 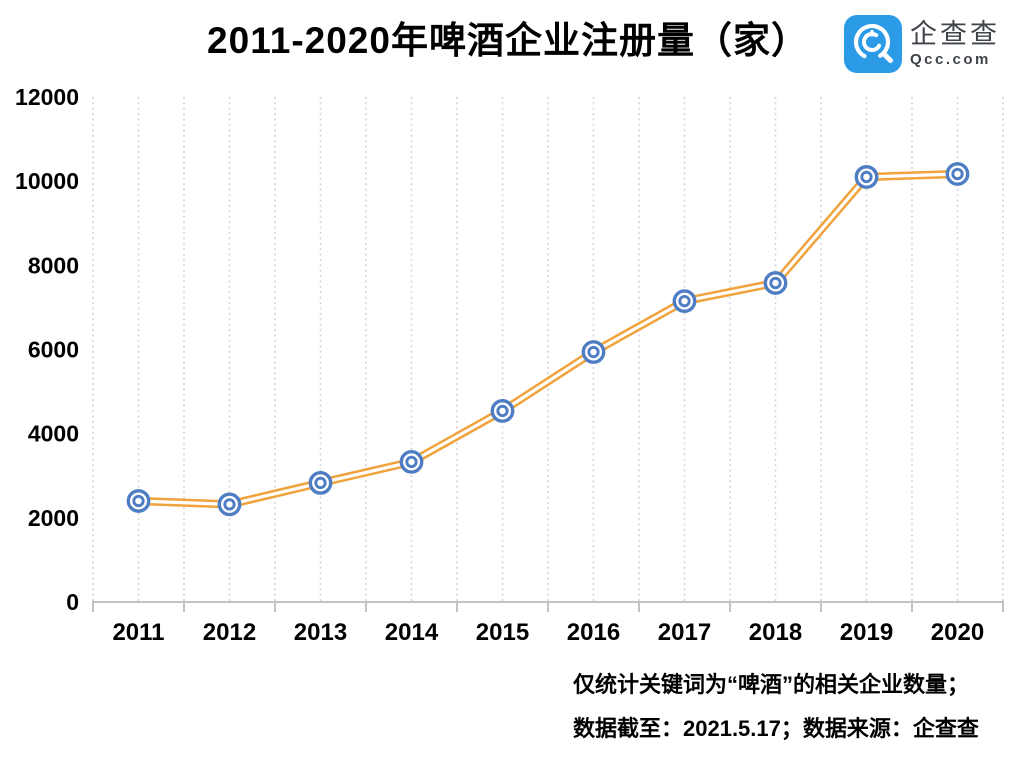 I want to click on x-tick-label: 2018, so click(x=775, y=632).